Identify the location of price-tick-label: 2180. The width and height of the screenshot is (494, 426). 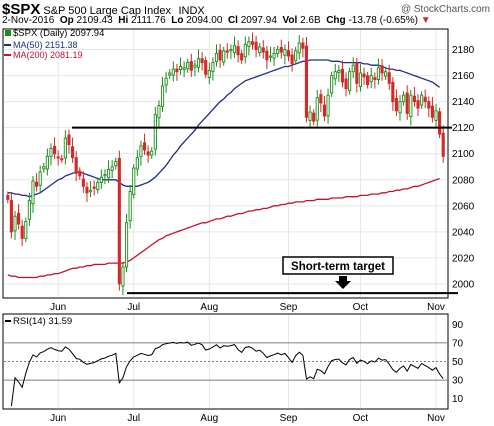
(463, 50).